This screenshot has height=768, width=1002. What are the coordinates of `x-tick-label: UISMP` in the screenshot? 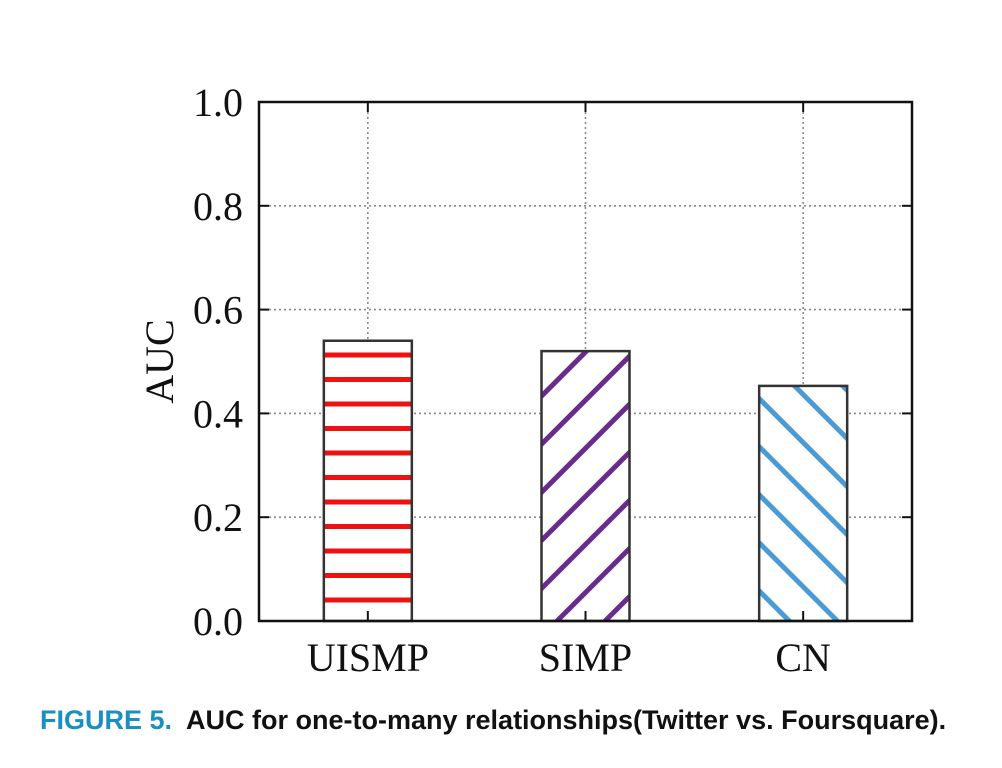 It's located at (368, 657).